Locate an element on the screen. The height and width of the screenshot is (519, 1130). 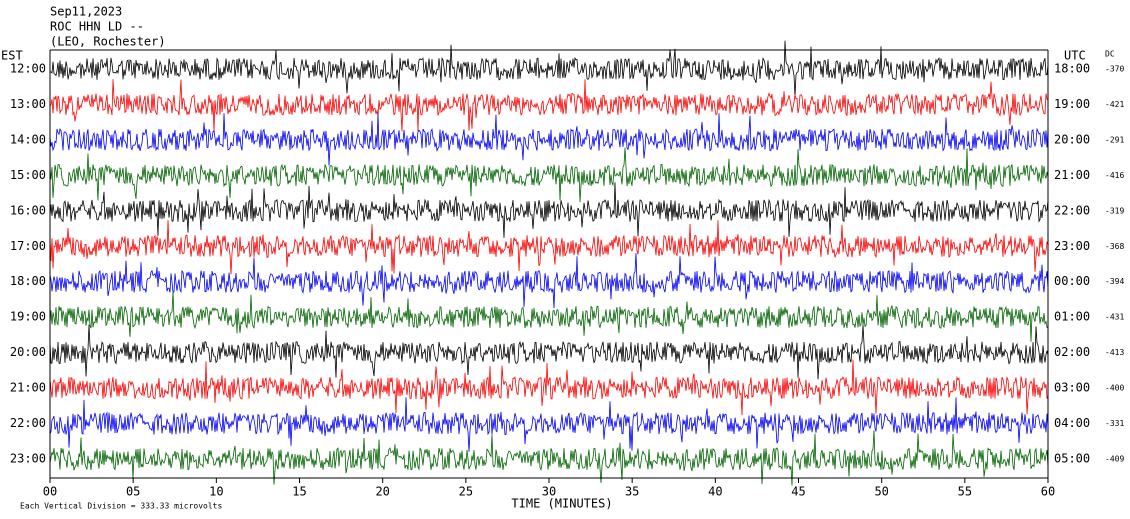
est-label: 20:00 is located at coordinates (28, 352).